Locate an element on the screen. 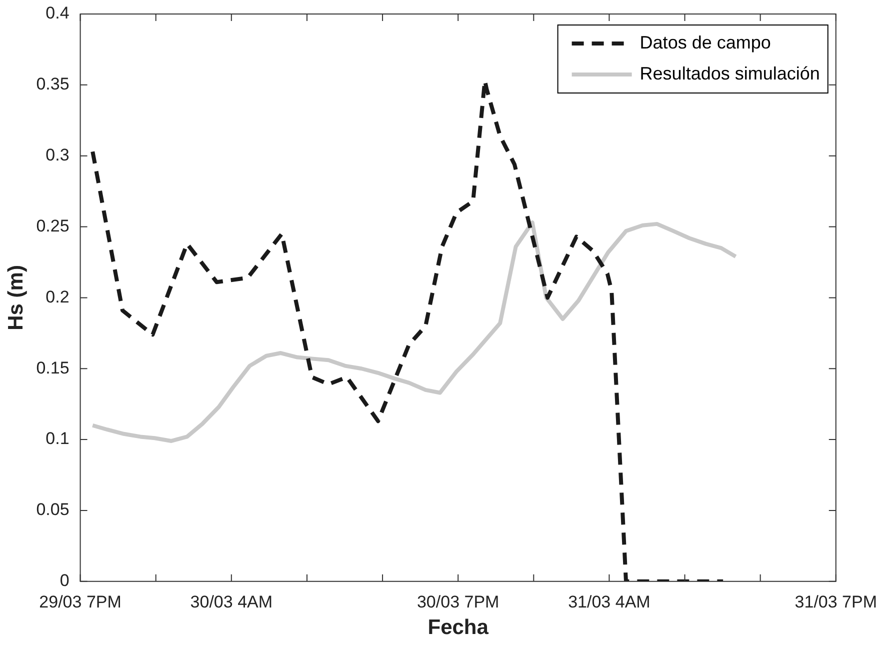  y-tick-label: 0.25 is located at coordinates (53, 226).